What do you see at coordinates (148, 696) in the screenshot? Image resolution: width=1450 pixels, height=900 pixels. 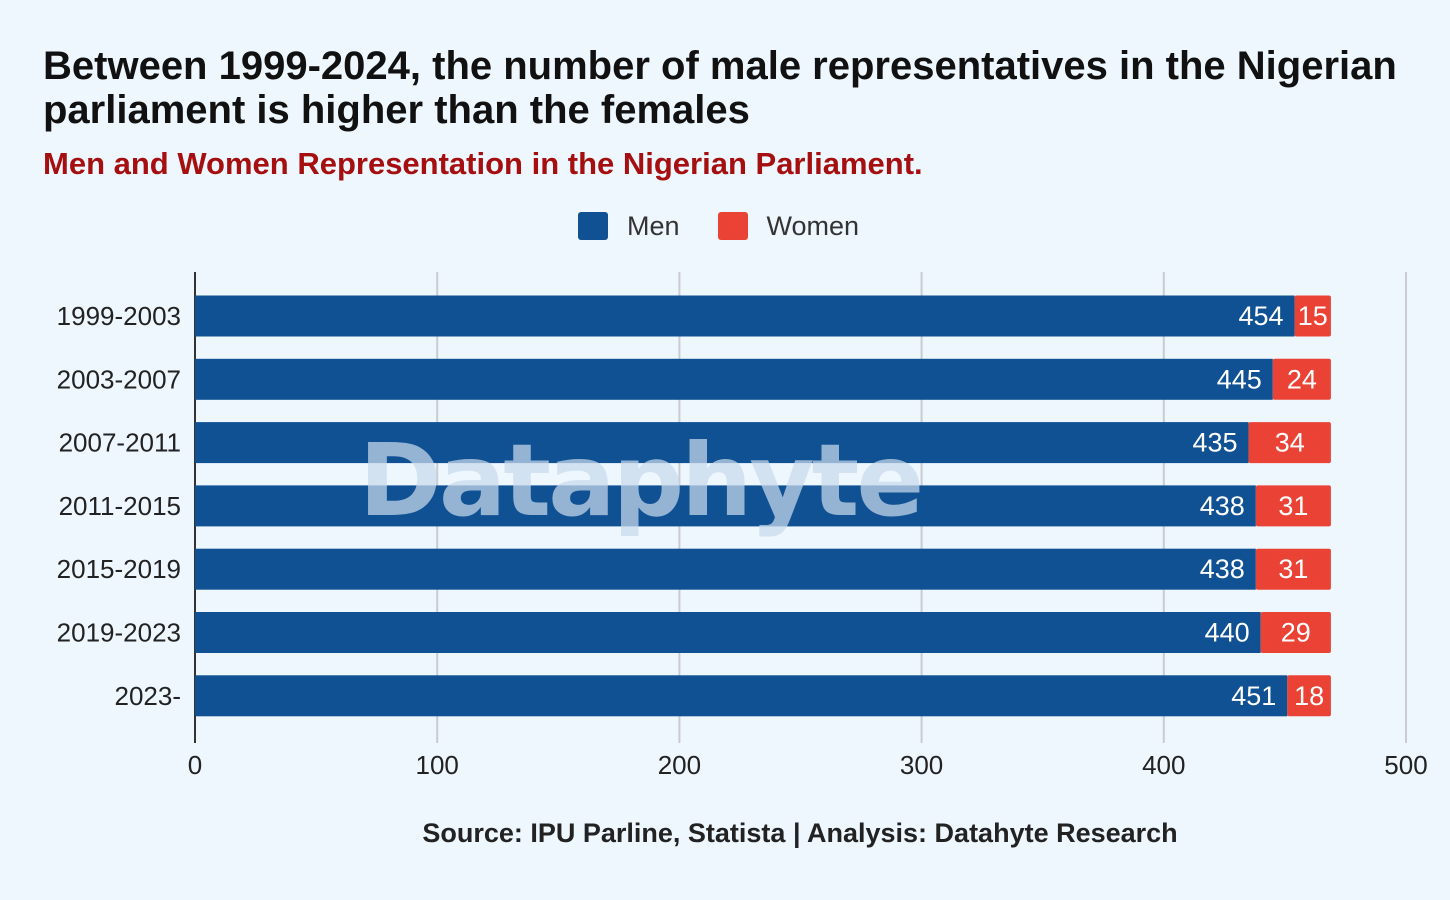 I see `y-tick-label: 2023-` at bounding box center [148, 696].